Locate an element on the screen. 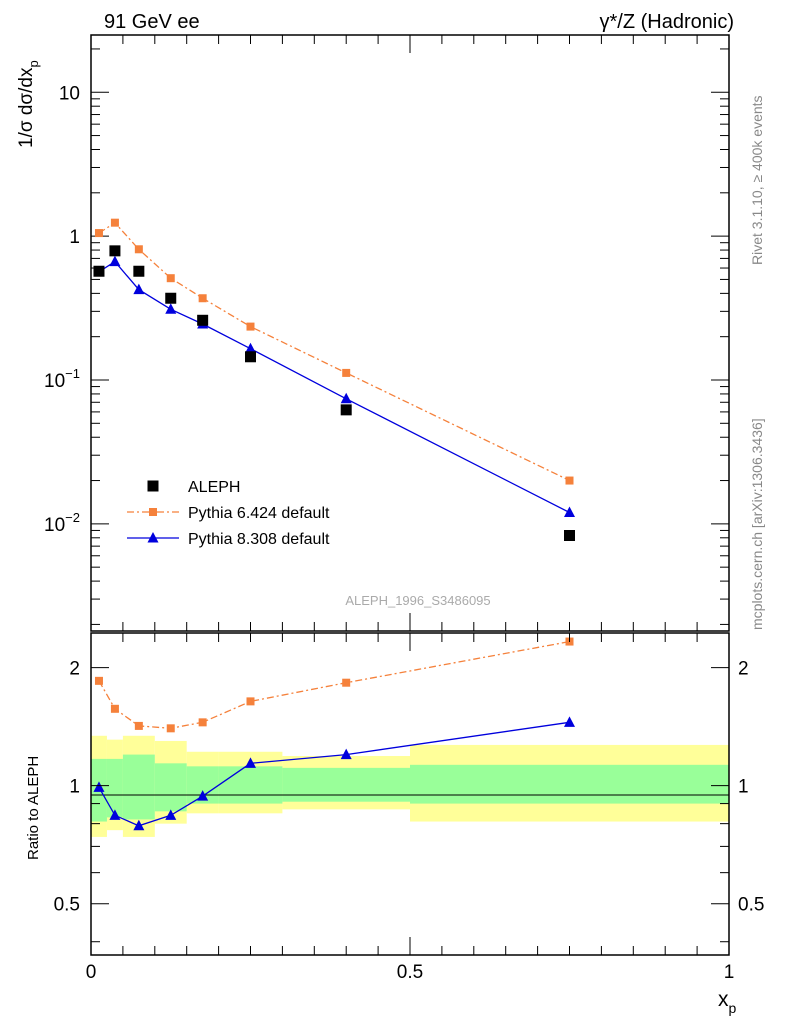  main-y-tick-label-base: 1 is located at coordinates (74, 237).